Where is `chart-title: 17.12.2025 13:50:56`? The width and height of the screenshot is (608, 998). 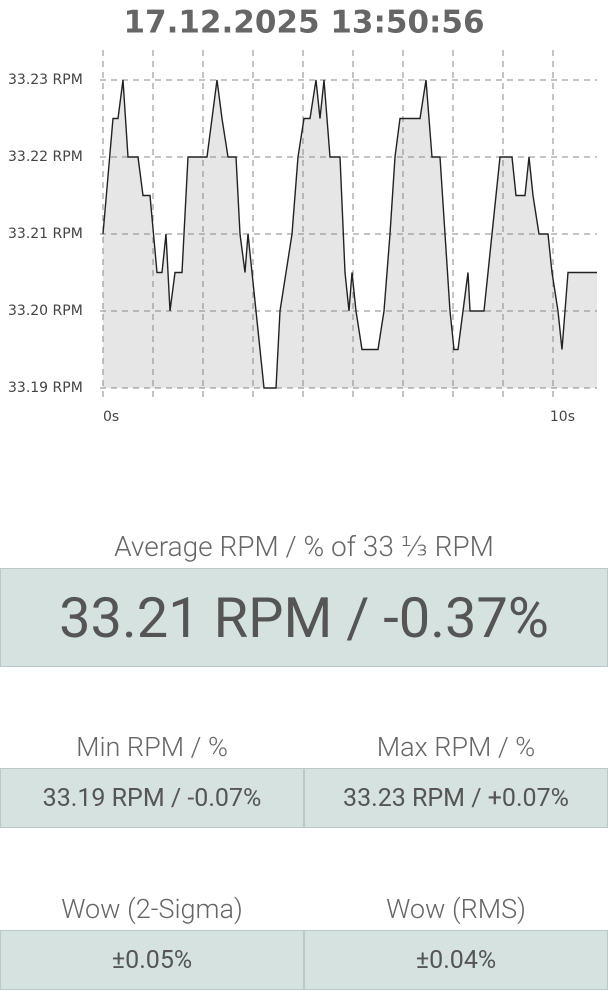
chart-title: 17.12.2025 13:50:56 is located at coordinates (303, 23).